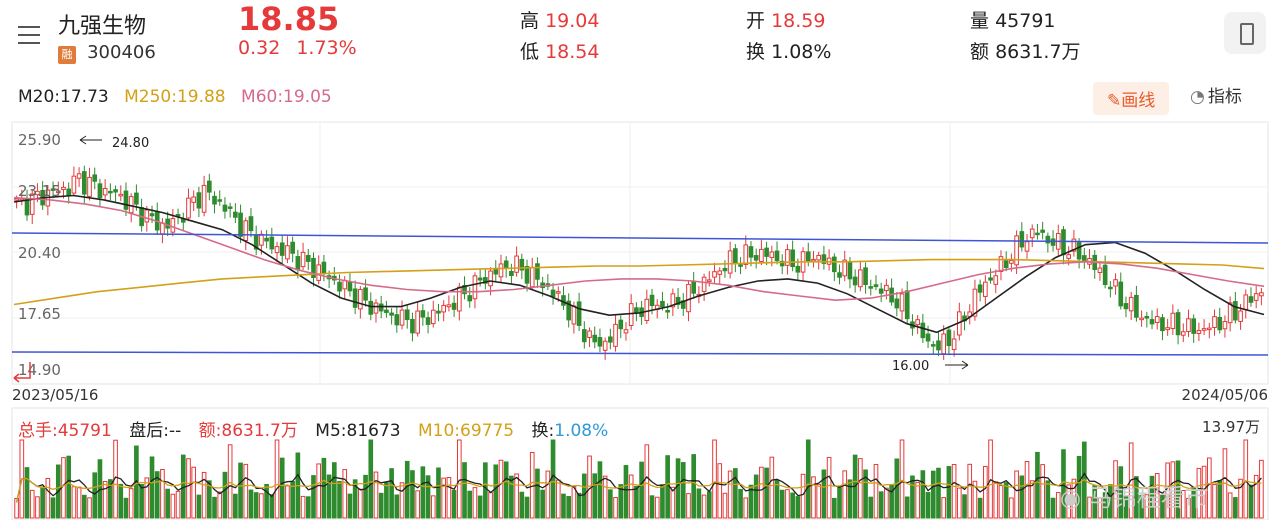 The height and width of the screenshot is (520, 1280). What do you see at coordinates (31, 36) in the screenshot?
I see `menu-icon` at bounding box center [31, 36].